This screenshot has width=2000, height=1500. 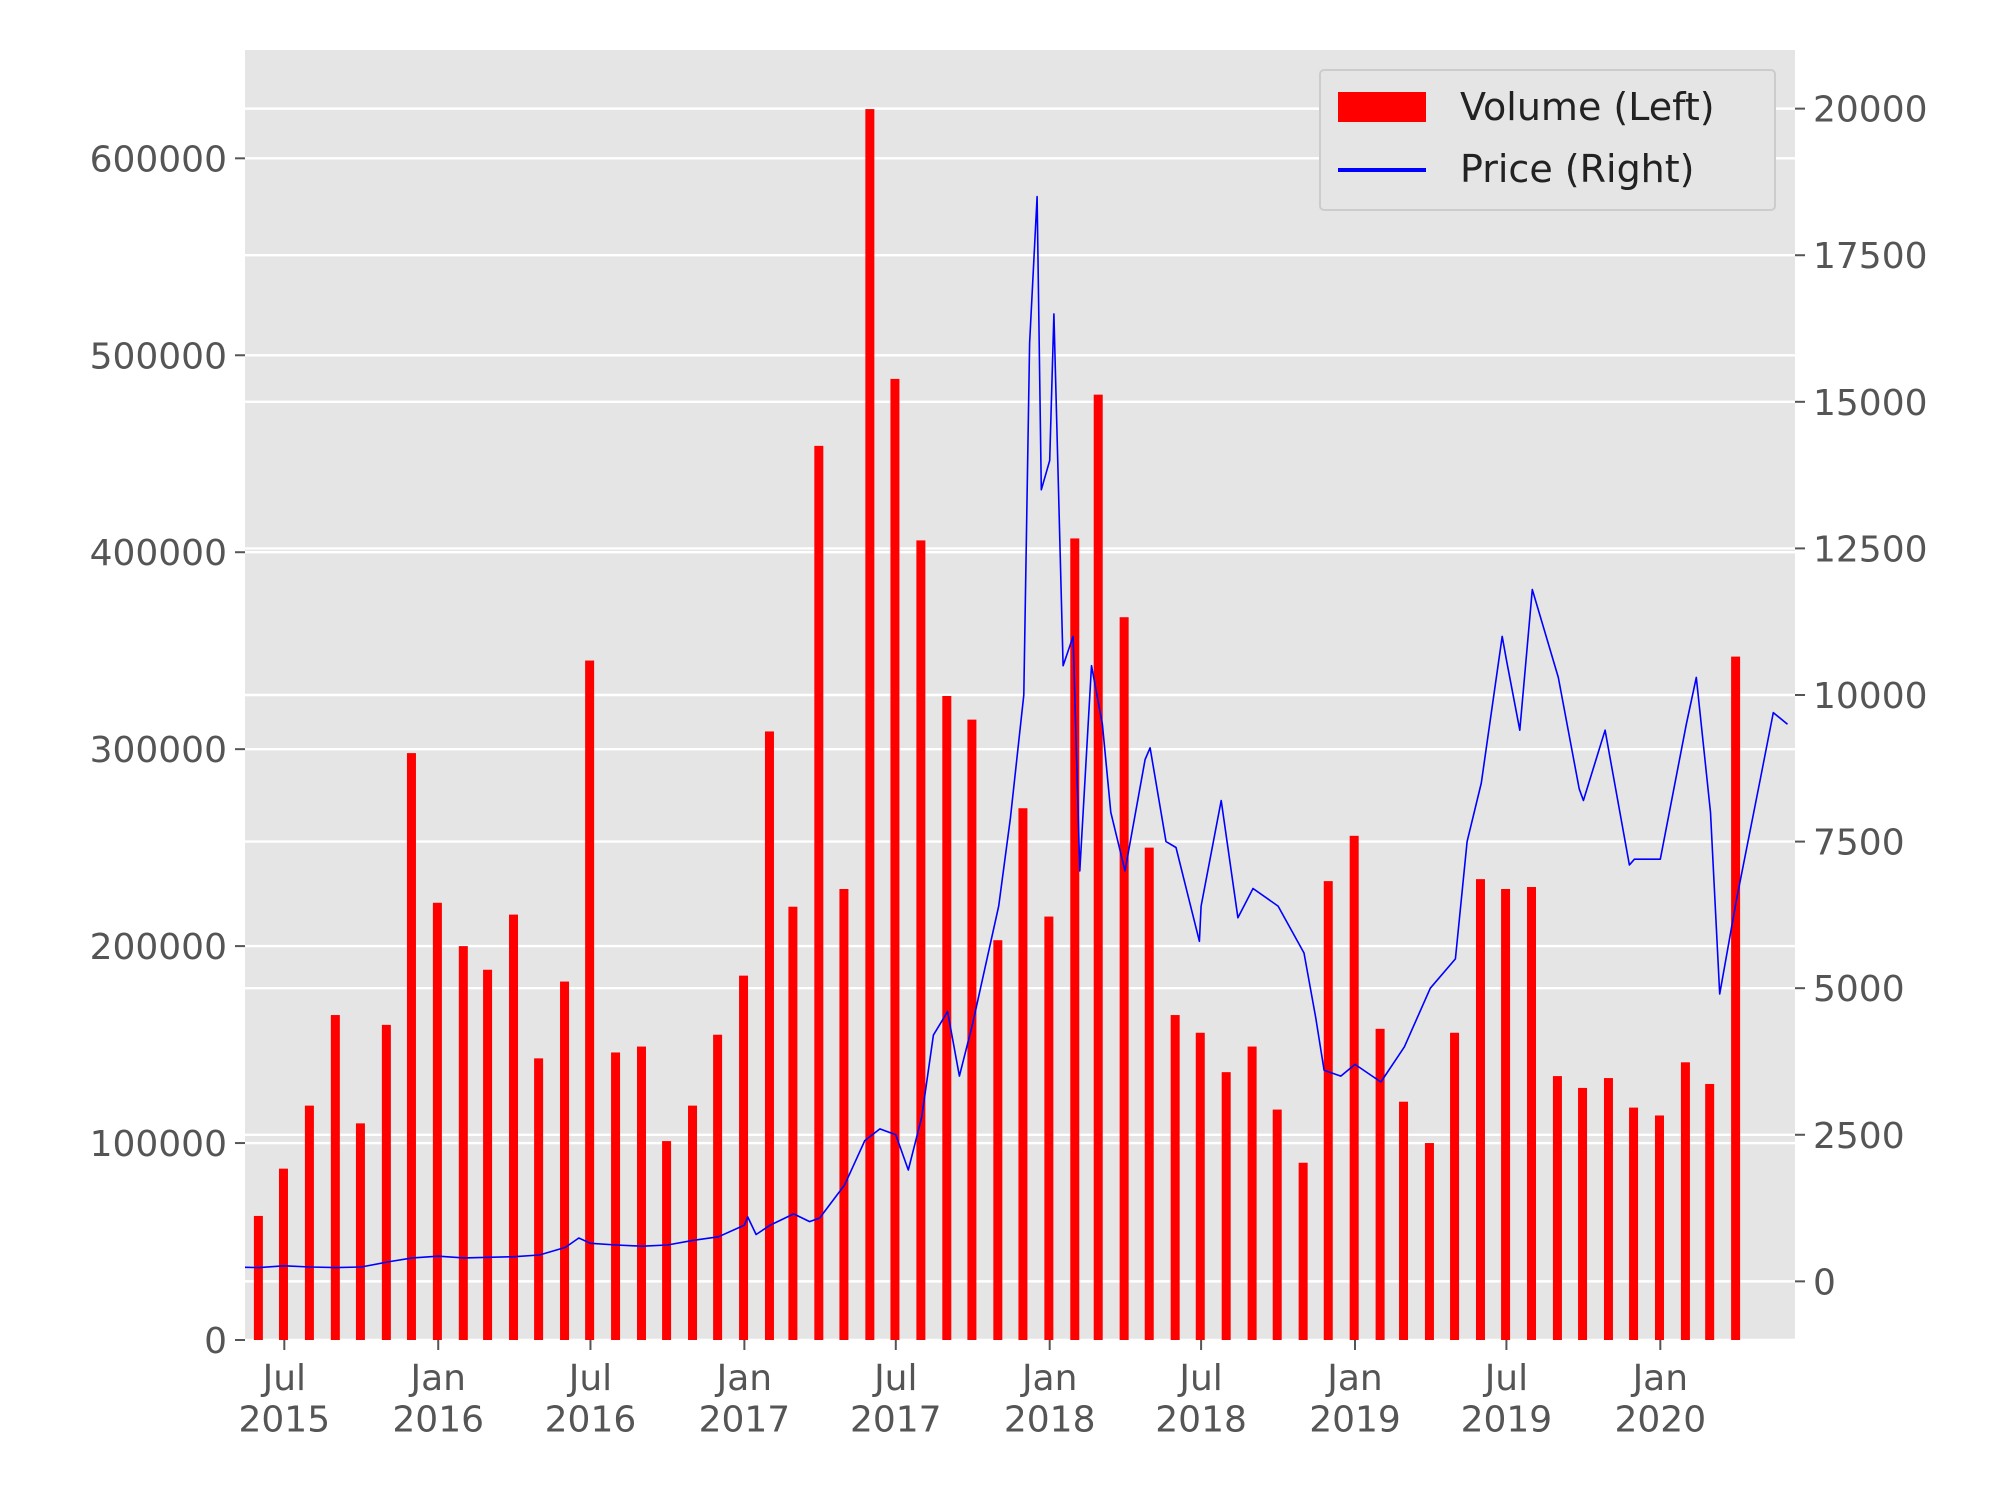 What do you see at coordinates (215, 1341) in the screenshot?
I see `left-tick-label-0: 0` at bounding box center [215, 1341].